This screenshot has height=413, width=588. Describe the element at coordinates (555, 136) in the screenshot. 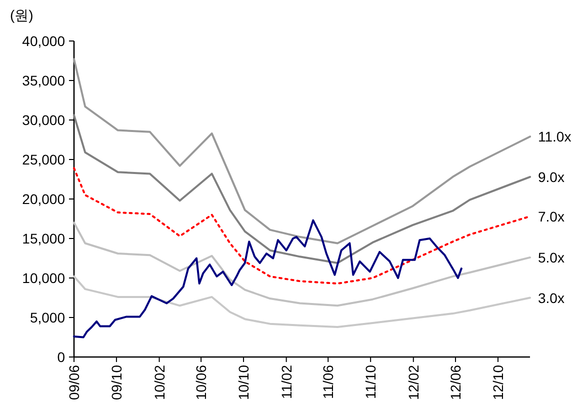

I see `series-label: 11.0x` at that location.